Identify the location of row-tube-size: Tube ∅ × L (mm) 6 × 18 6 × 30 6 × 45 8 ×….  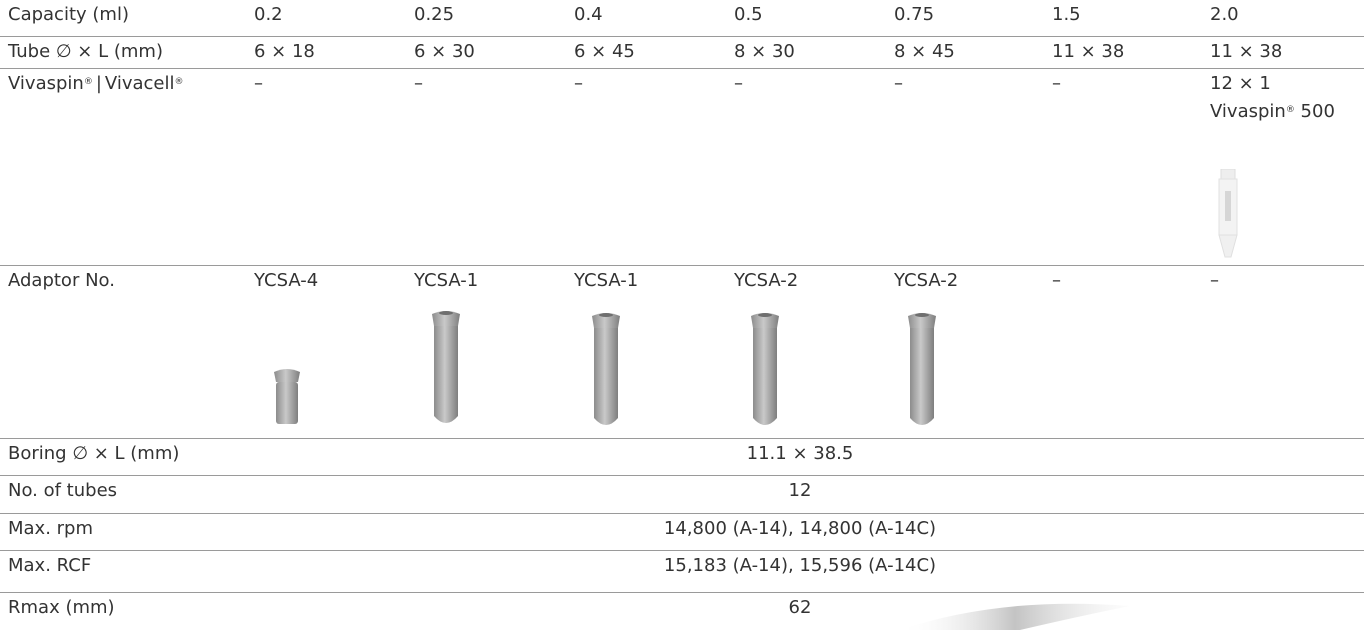
(682, 53).